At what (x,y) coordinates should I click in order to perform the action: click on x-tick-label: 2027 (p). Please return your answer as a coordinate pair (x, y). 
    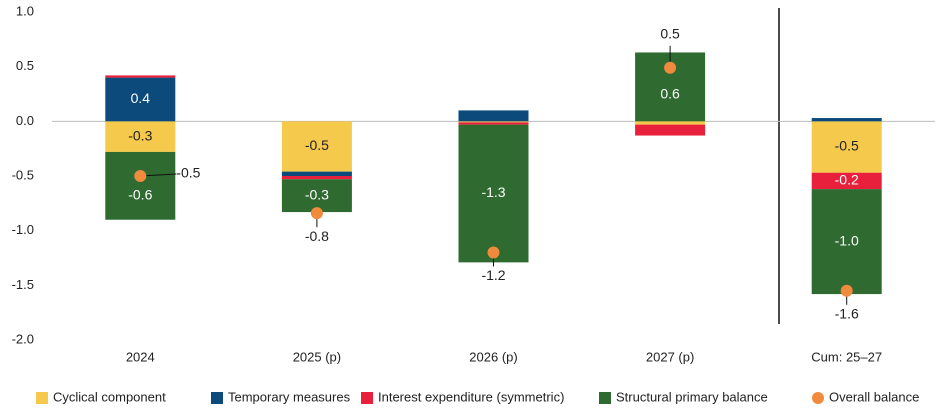
    Looking at the image, I should click on (670, 356).